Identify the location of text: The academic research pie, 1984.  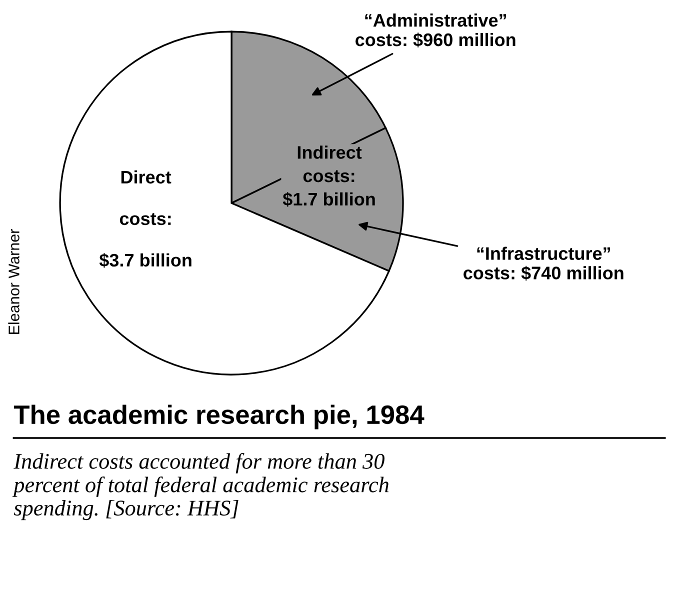
(219, 417).